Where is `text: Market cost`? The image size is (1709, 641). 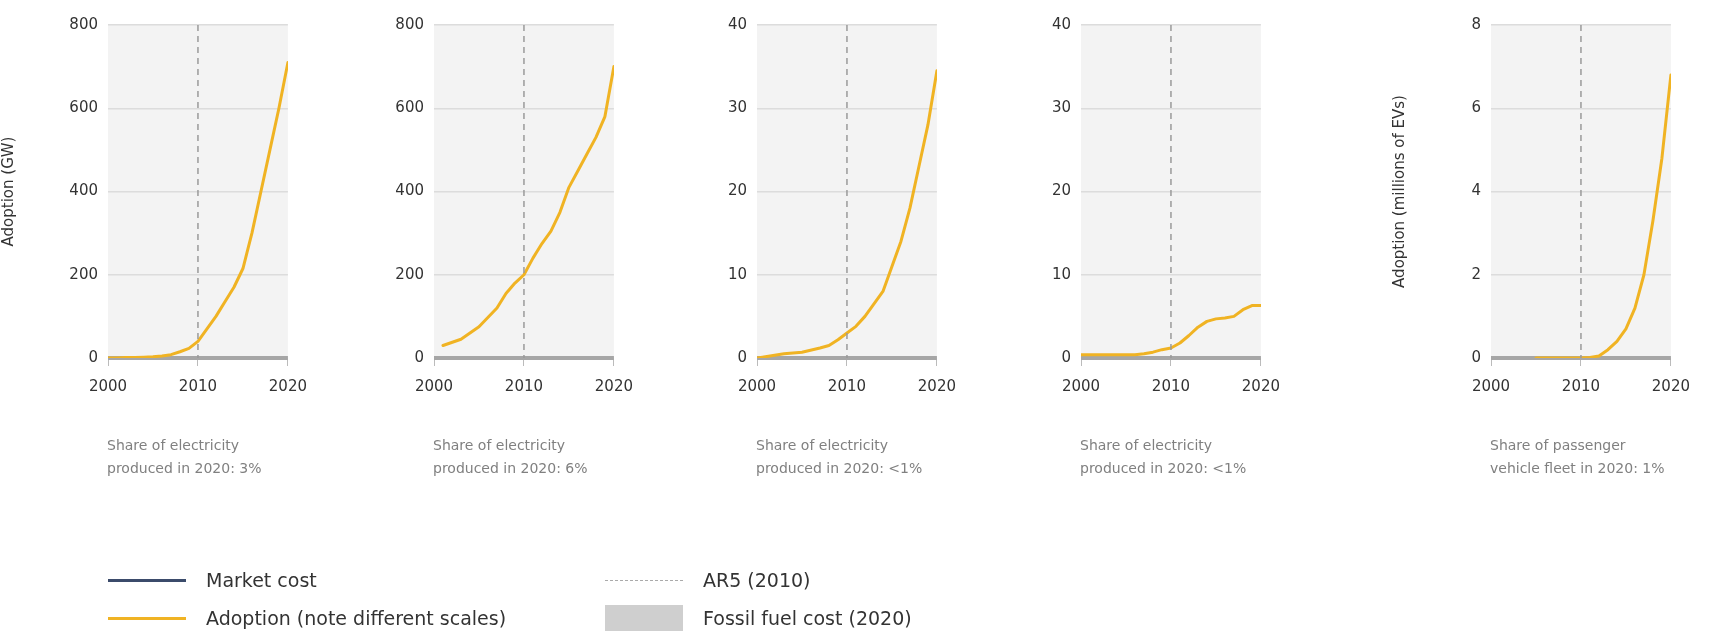 text: Market cost is located at coordinates (261, 580).